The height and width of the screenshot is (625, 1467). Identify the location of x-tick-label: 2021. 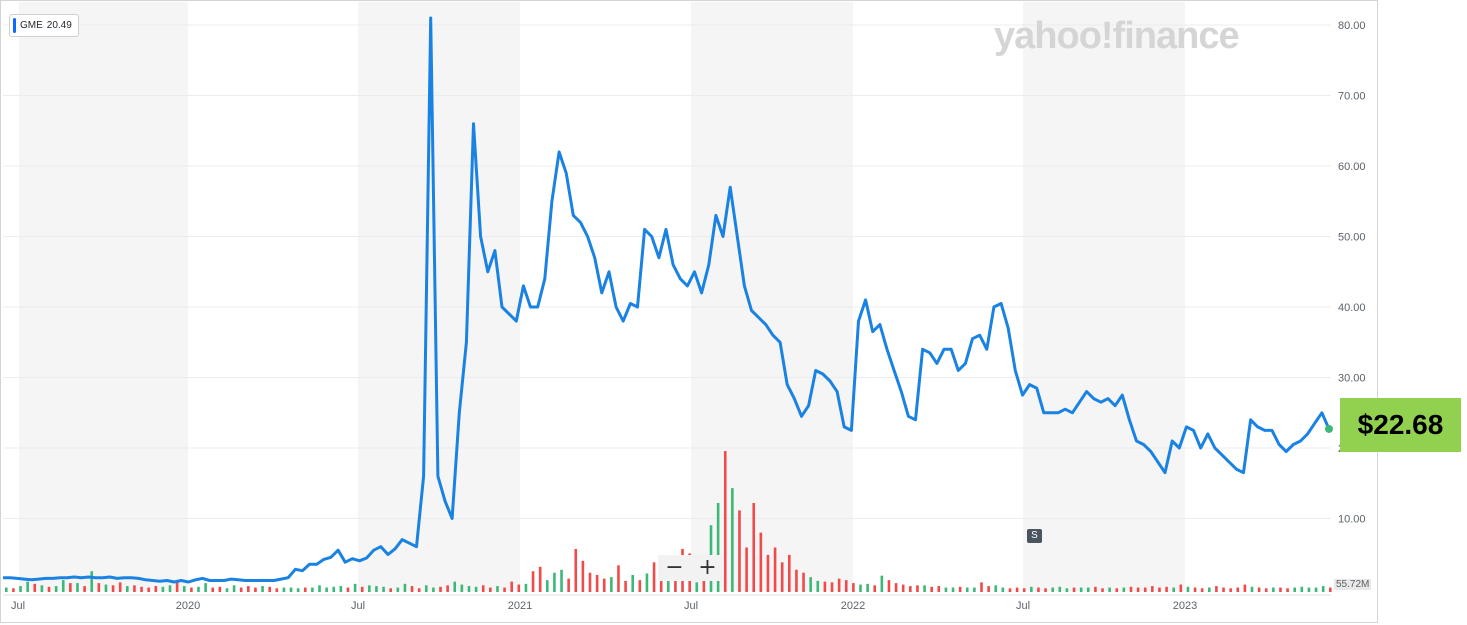
(520, 606).